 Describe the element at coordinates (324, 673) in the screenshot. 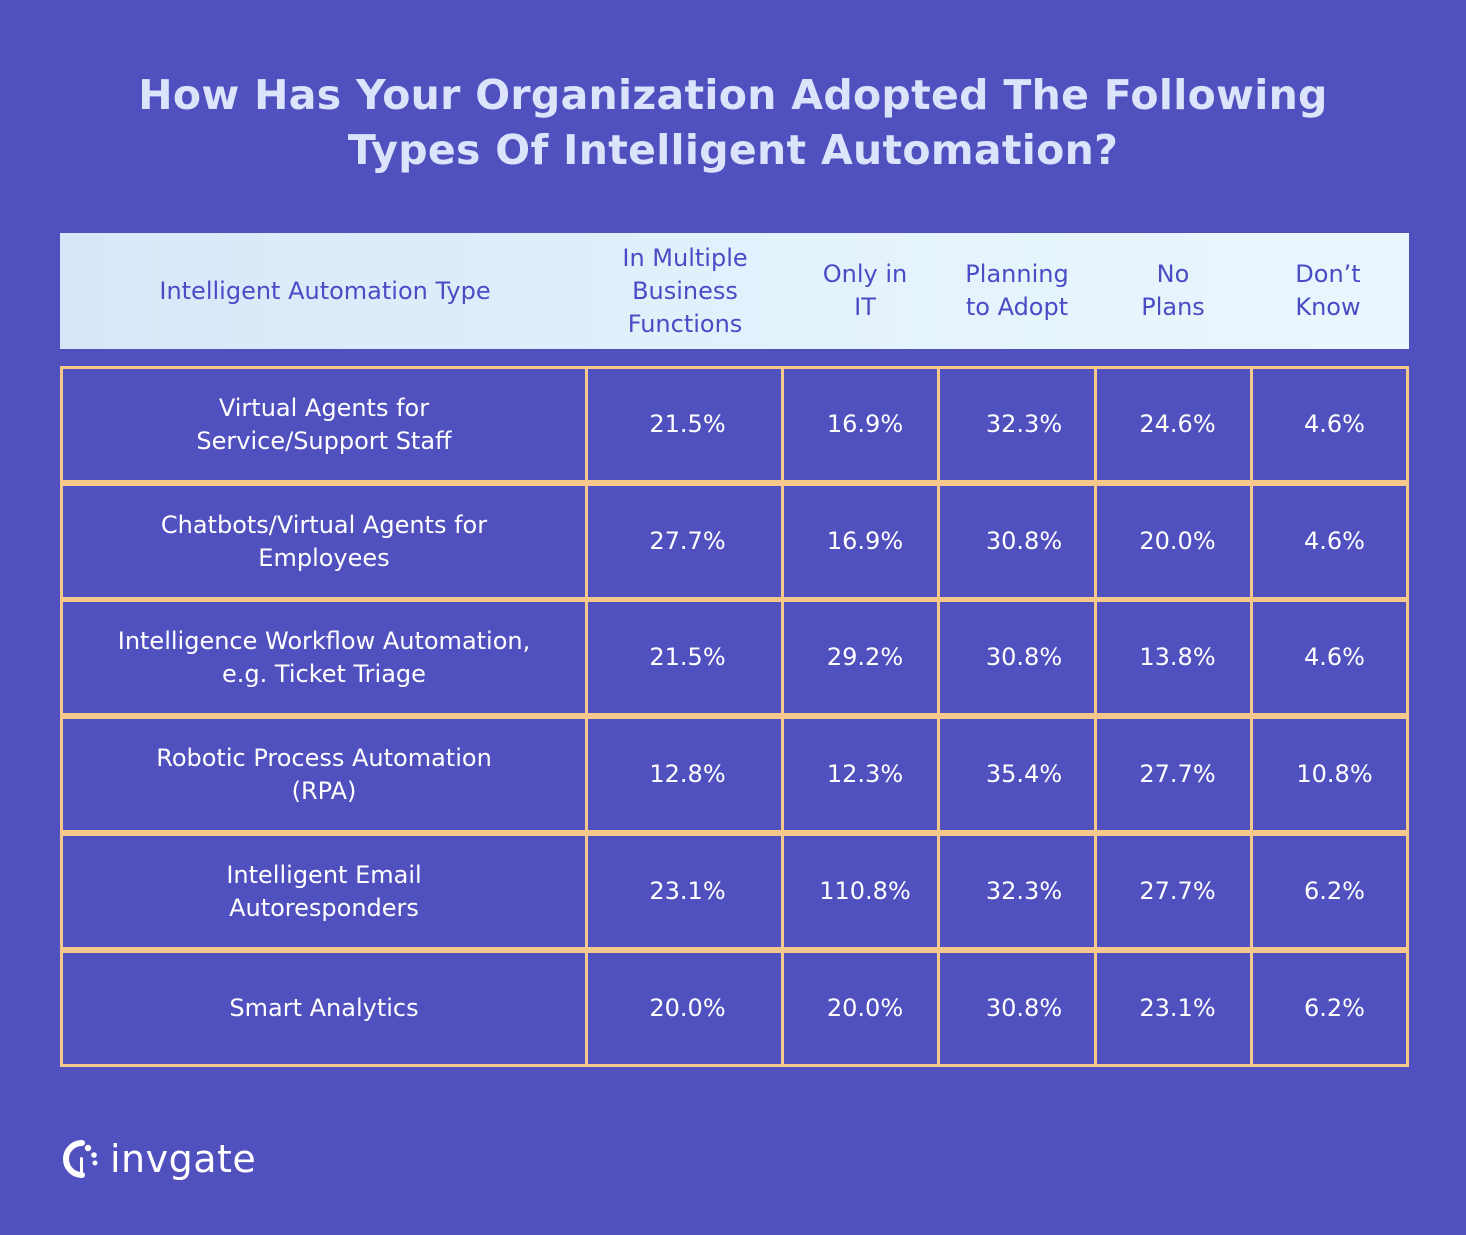

I see `row-label-line: e.g. Ticket Triage` at that location.